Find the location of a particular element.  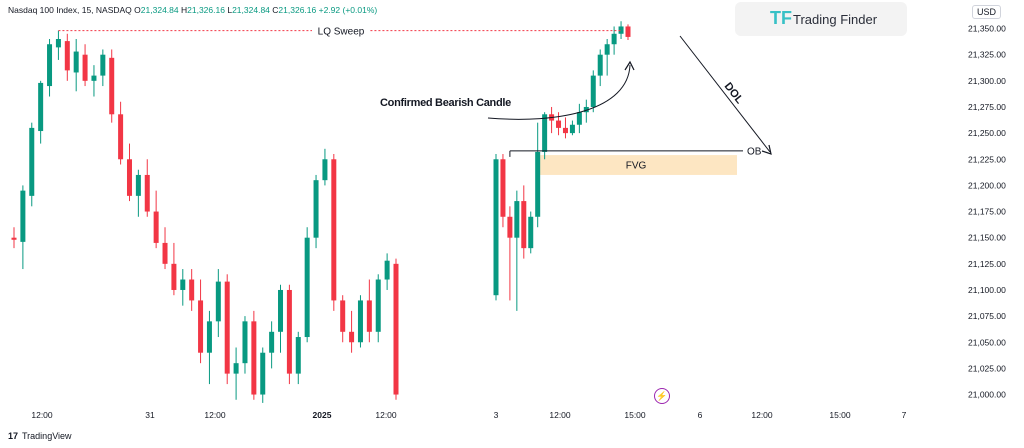

price-tick-label: 21,050.00 is located at coordinates (987, 342).